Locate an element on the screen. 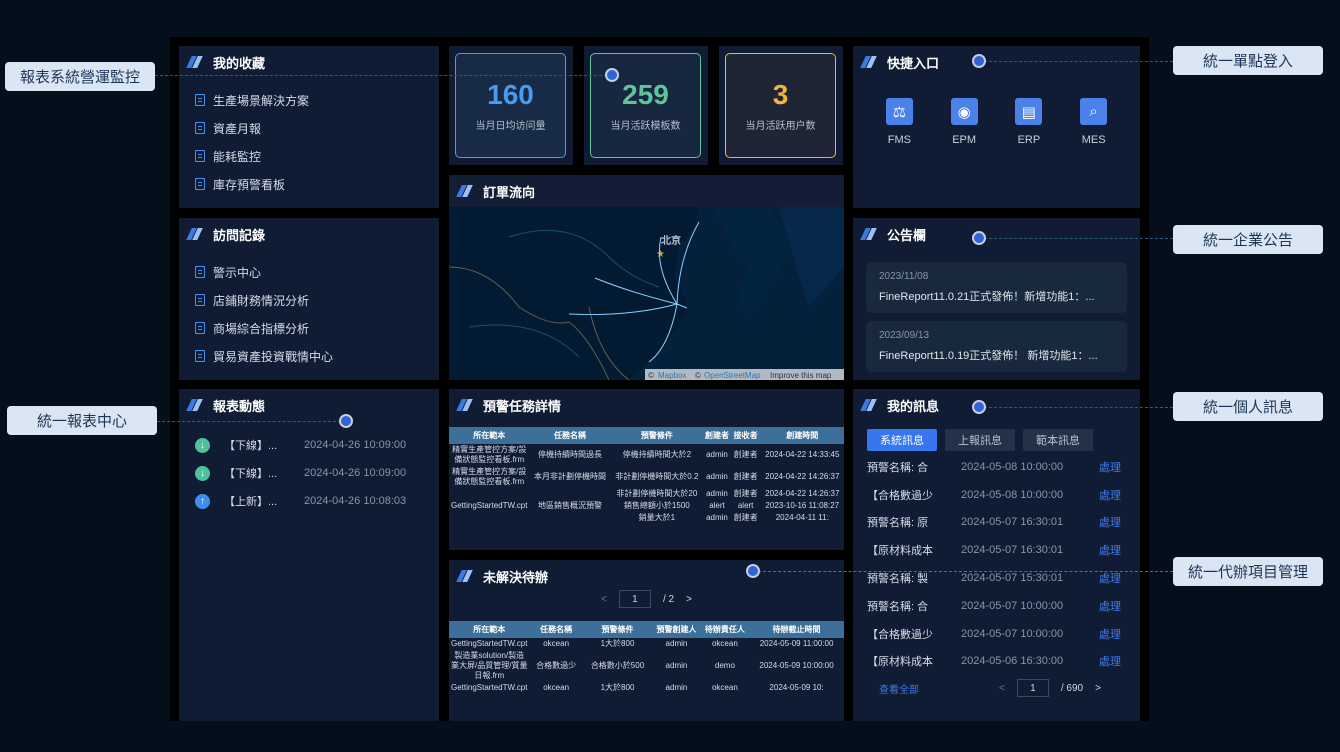  panel-title: 我的收藏 is located at coordinates (239, 63).